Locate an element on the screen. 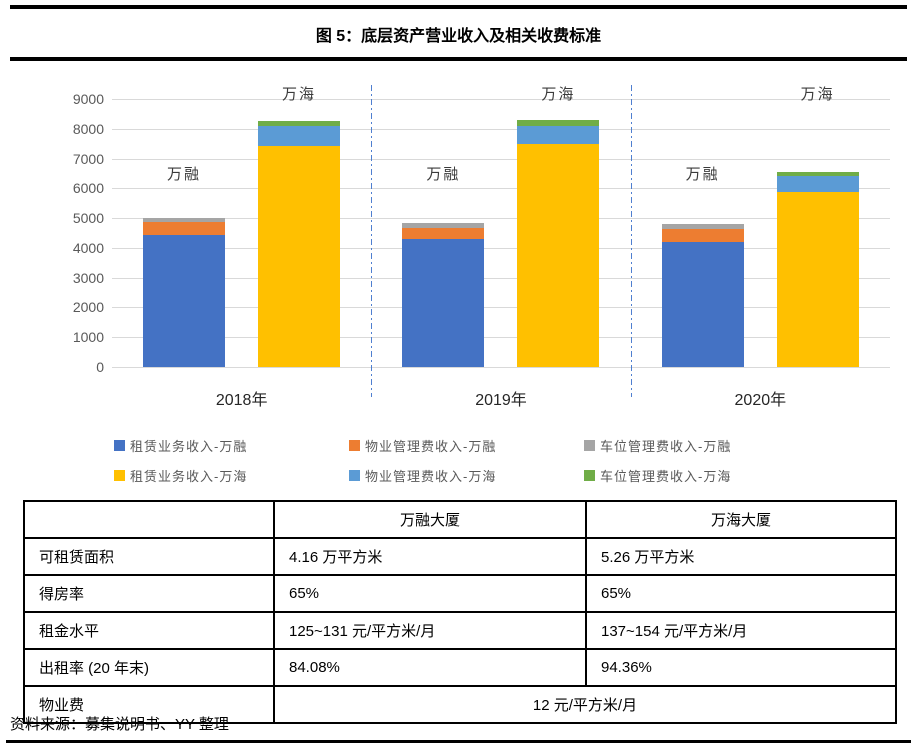  y-tick-label: 7000 is located at coordinates (88, 158).